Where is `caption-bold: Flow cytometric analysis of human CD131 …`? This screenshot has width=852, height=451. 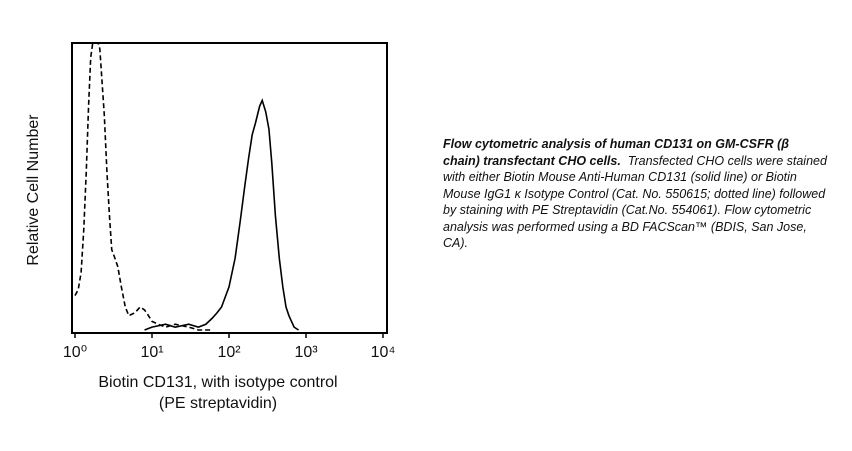
caption-bold: Flow cytometric analysis of human CD131 … is located at coordinates (616, 152).